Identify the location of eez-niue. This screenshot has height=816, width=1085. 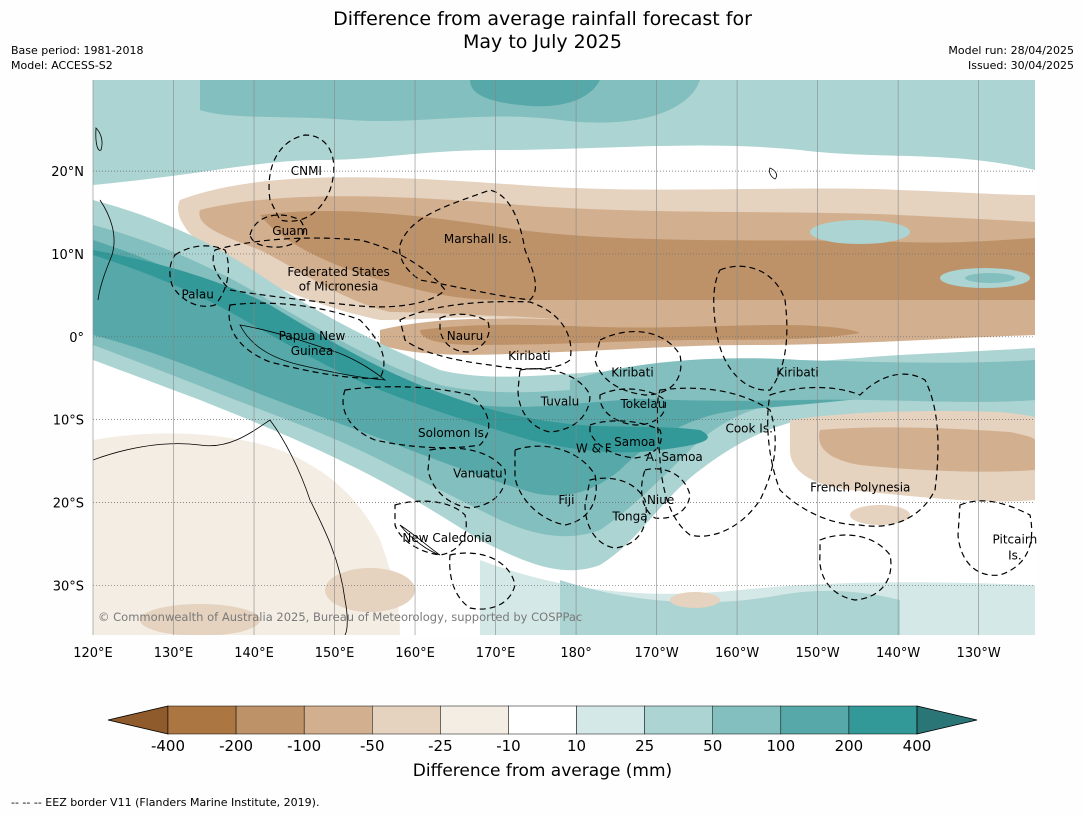
(666, 493).